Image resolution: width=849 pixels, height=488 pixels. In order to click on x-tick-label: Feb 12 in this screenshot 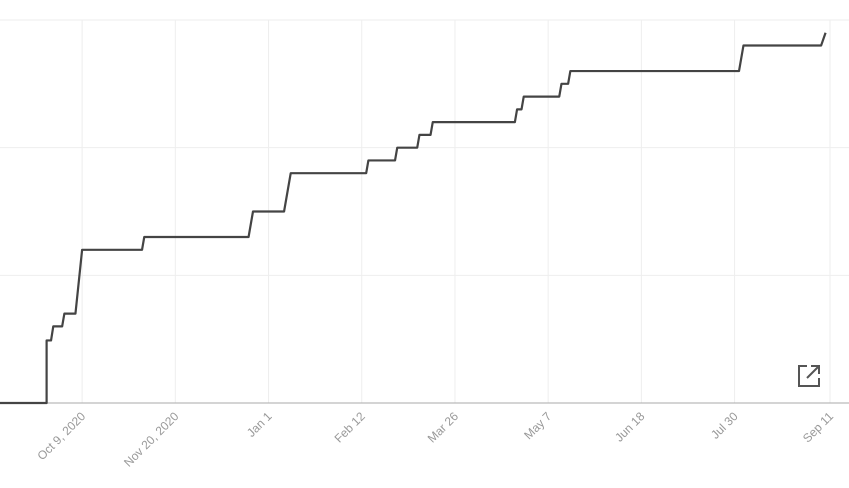, I will do `click(350, 427)`.